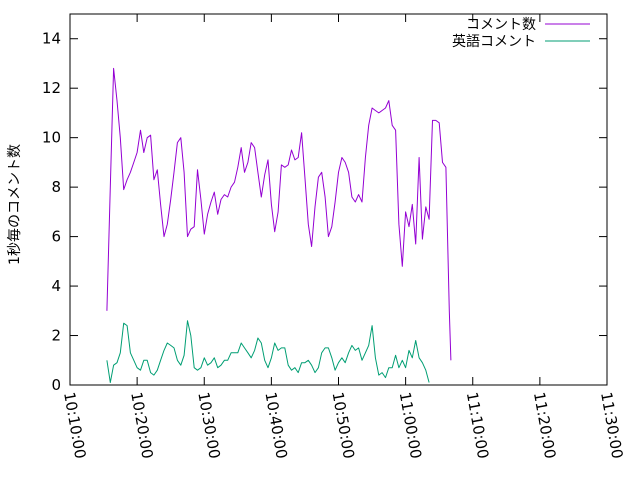 The width and height of the screenshot is (640, 480). What do you see at coordinates (56, 286) in the screenshot?
I see `y-tick-label: 4` at bounding box center [56, 286].